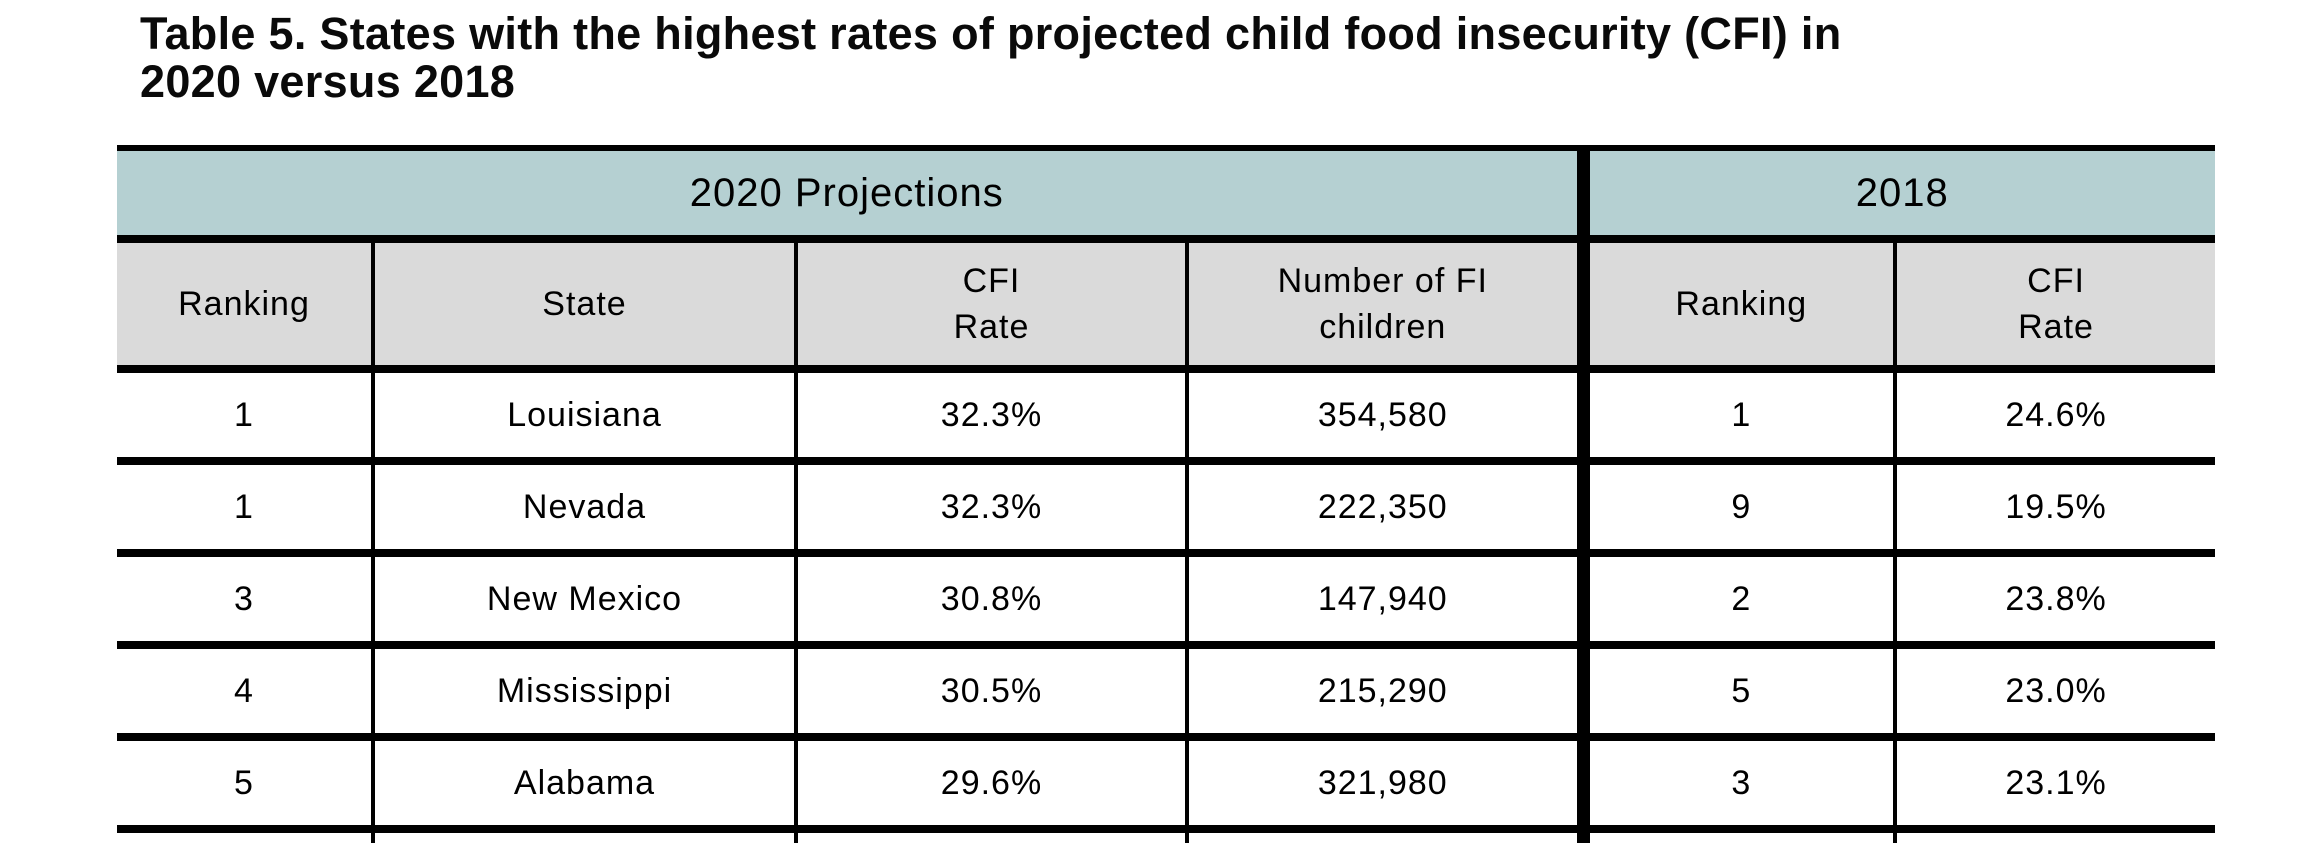 This screenshot has width=2314, height=843. I want to click on cell-cfi-rate-2020: 30.8%, so click(991, 599).